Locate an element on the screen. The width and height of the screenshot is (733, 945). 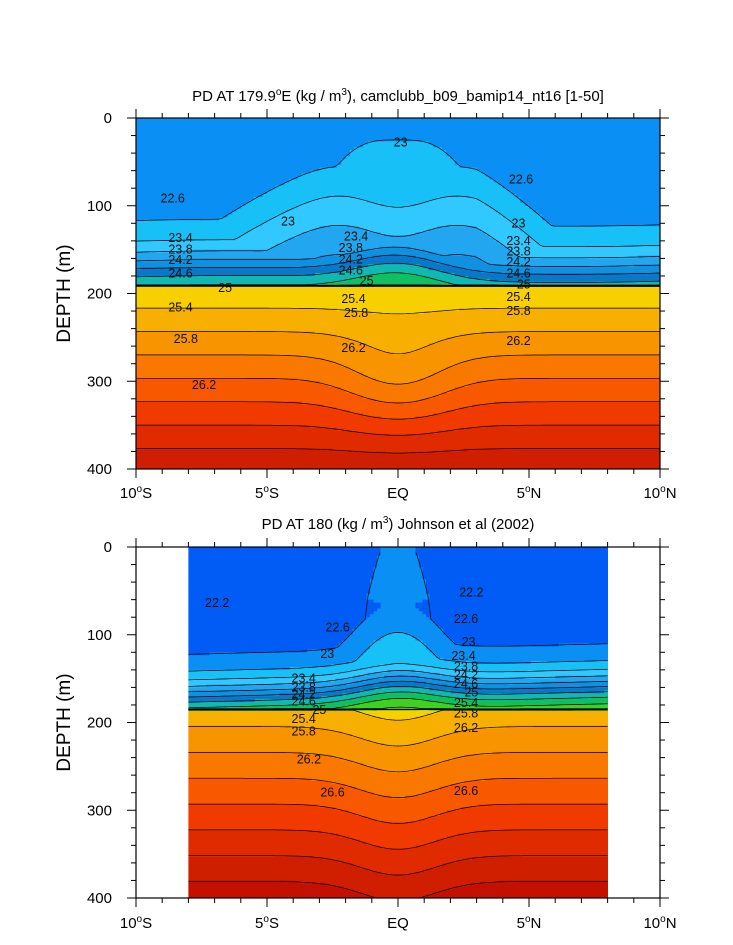
y-tick-label: 0 is located at coordinates (108, 118).